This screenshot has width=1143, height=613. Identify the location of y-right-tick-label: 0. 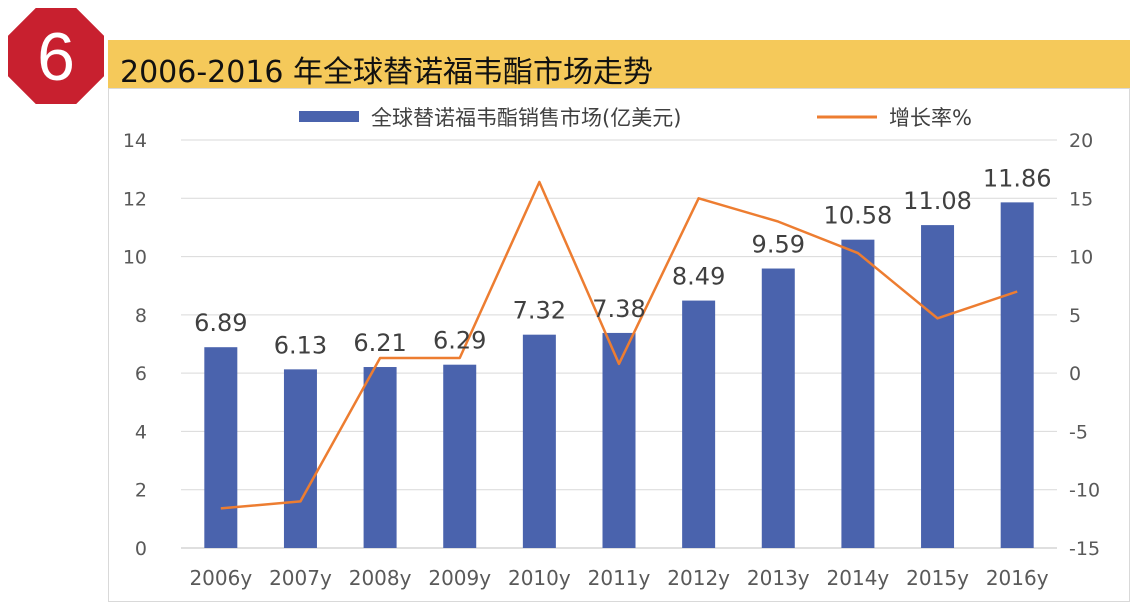
(1075, 374).